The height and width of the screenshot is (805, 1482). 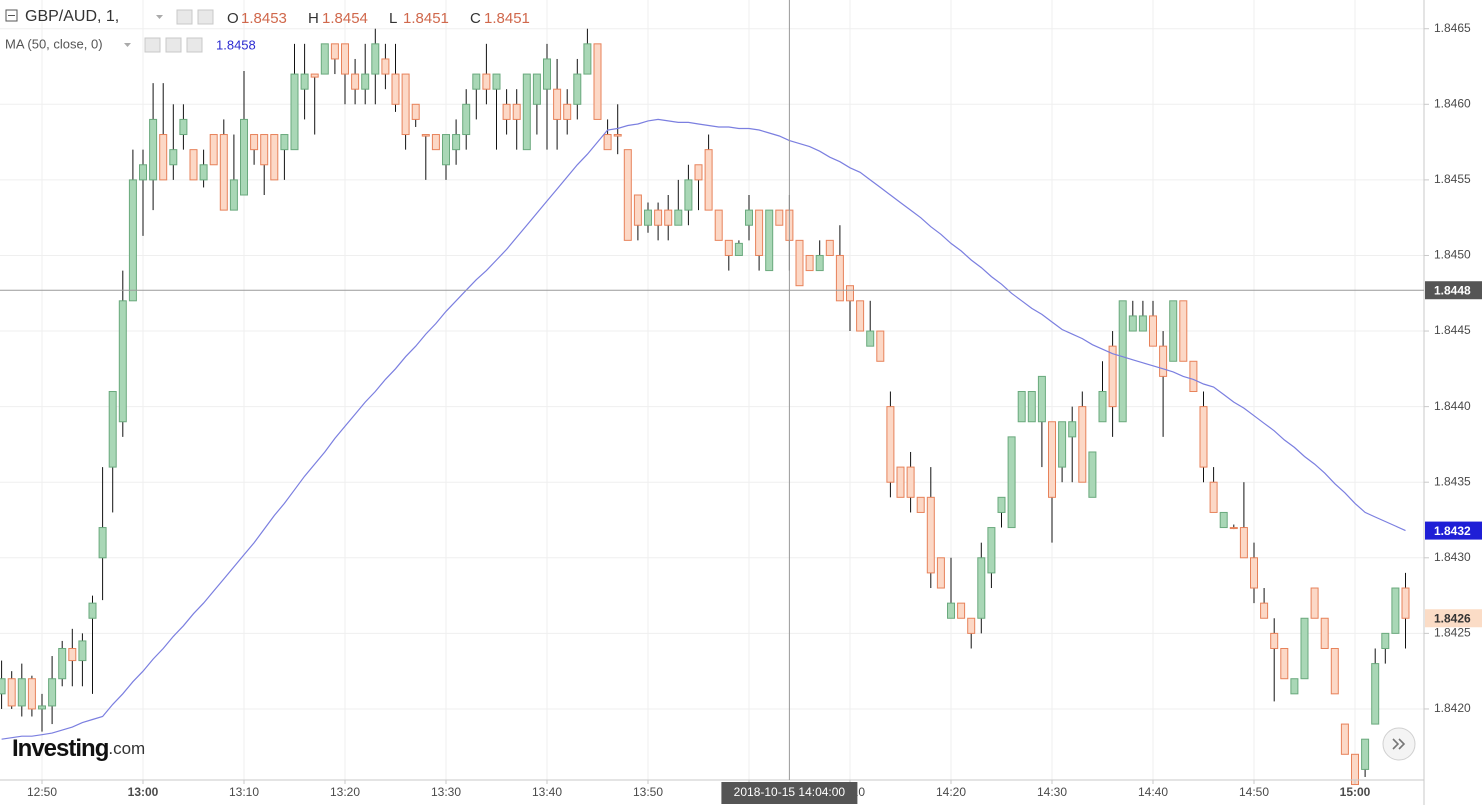 What do you see at coordinates (1452, 179) in the screenshot?
I see `y-tick-label: 1.8455` at bounding box center [1452, 179].